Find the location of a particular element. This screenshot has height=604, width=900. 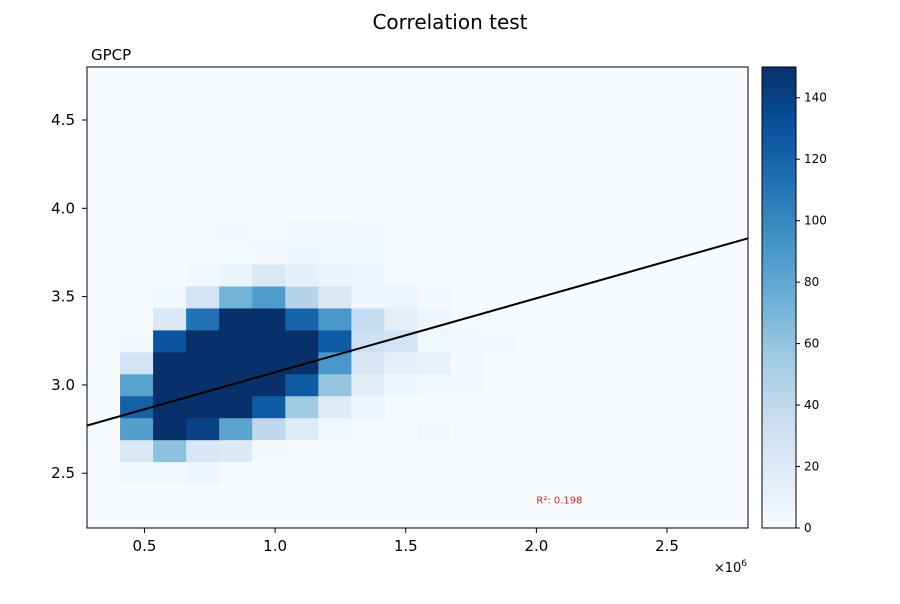

y-tick-label: 4.5 is located at coordinates (63, 120).